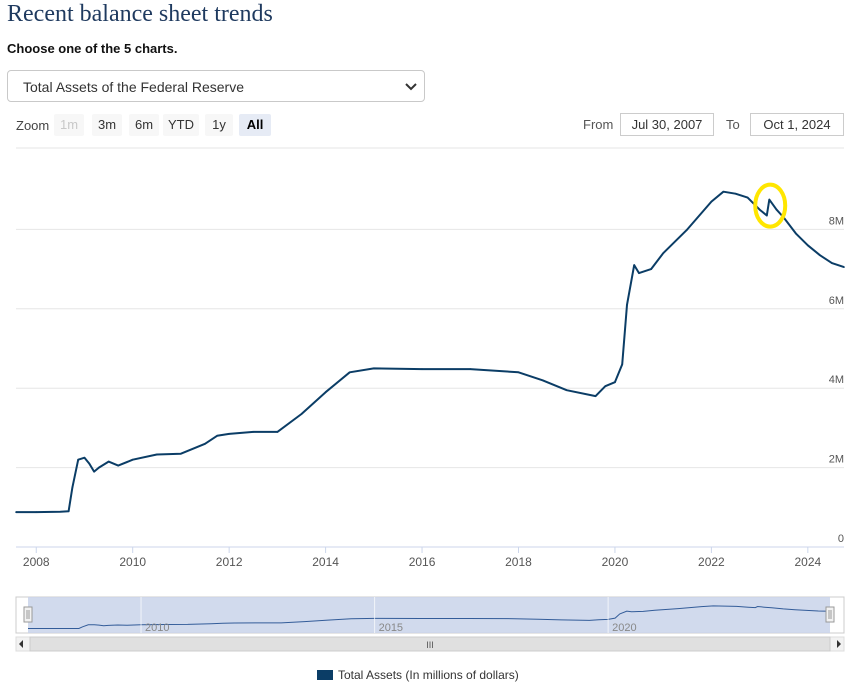 The image size is (868, 694). I want to click on navigator-selection, so click(429, 615).